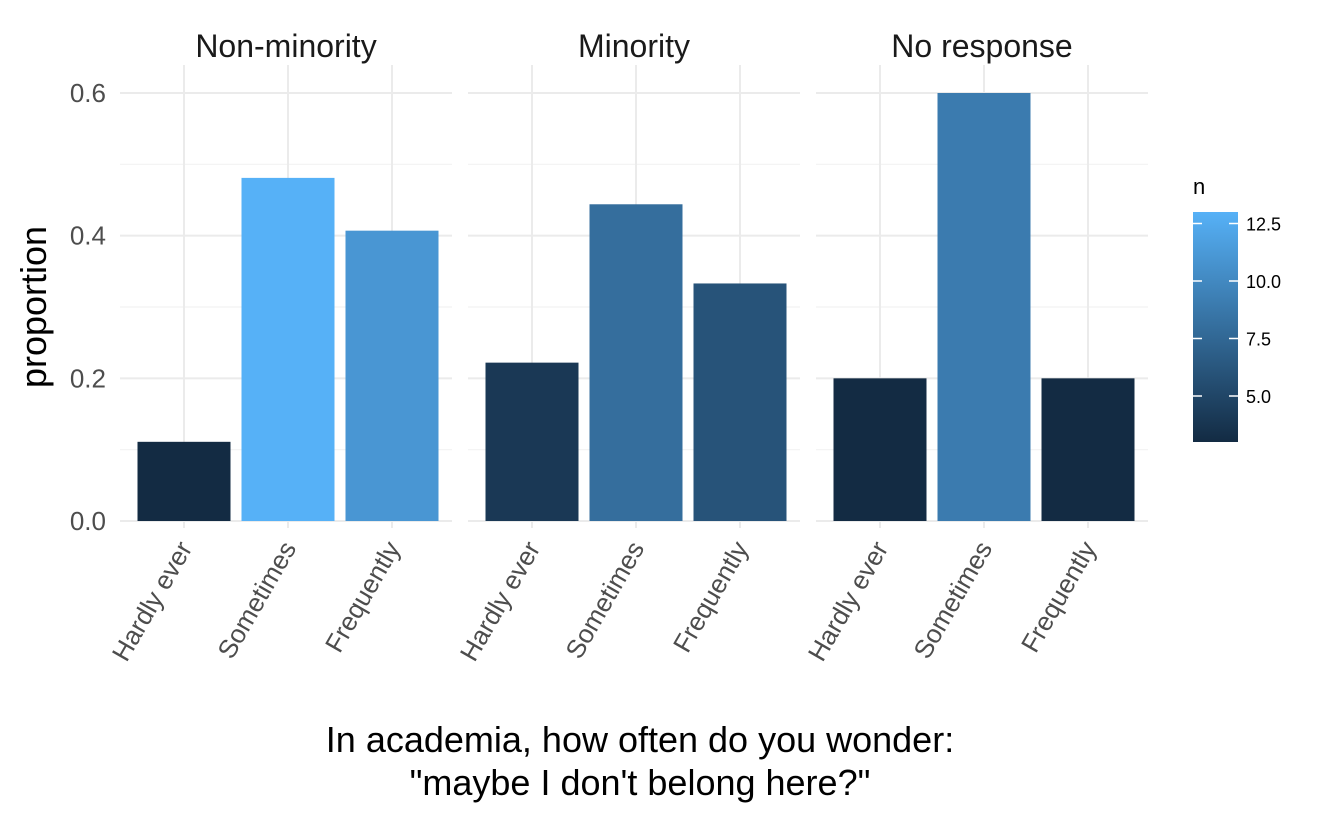 This screenshot has height=820, width=1328. I want to click on y-axis: 0.0 0.2 0.4 0.6, so click(88, 307).